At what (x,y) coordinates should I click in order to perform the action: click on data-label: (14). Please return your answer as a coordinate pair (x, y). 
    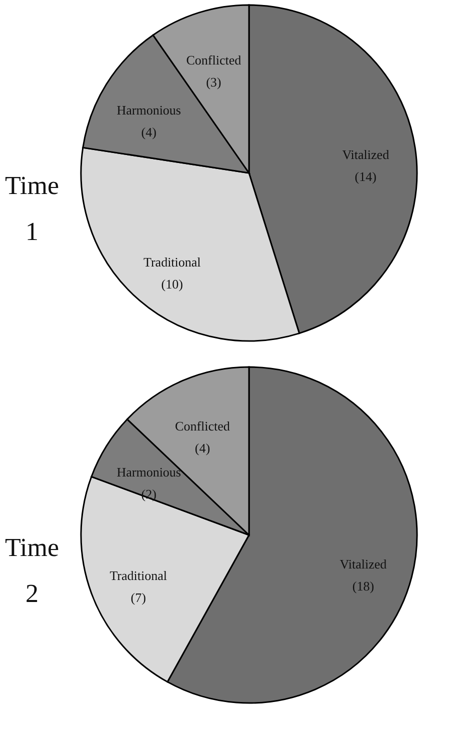
    Looking at the image, I should click on (365, 176).